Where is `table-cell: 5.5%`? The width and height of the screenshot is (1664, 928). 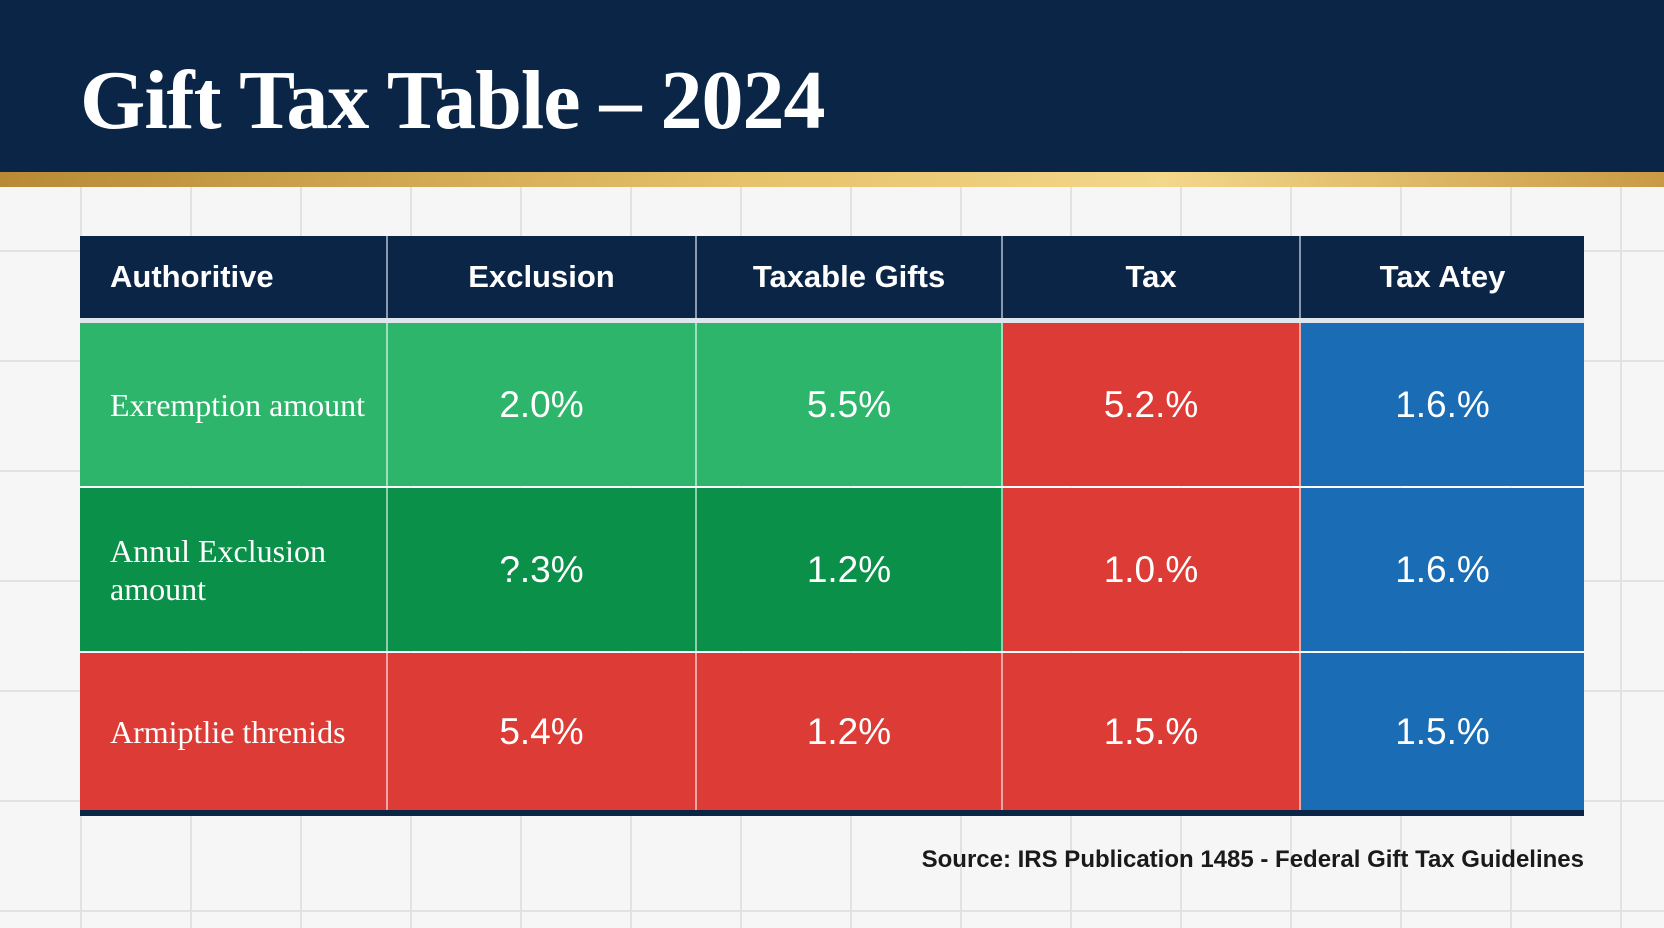
table-cell: 5.5% is located at coordinates (850, 404).